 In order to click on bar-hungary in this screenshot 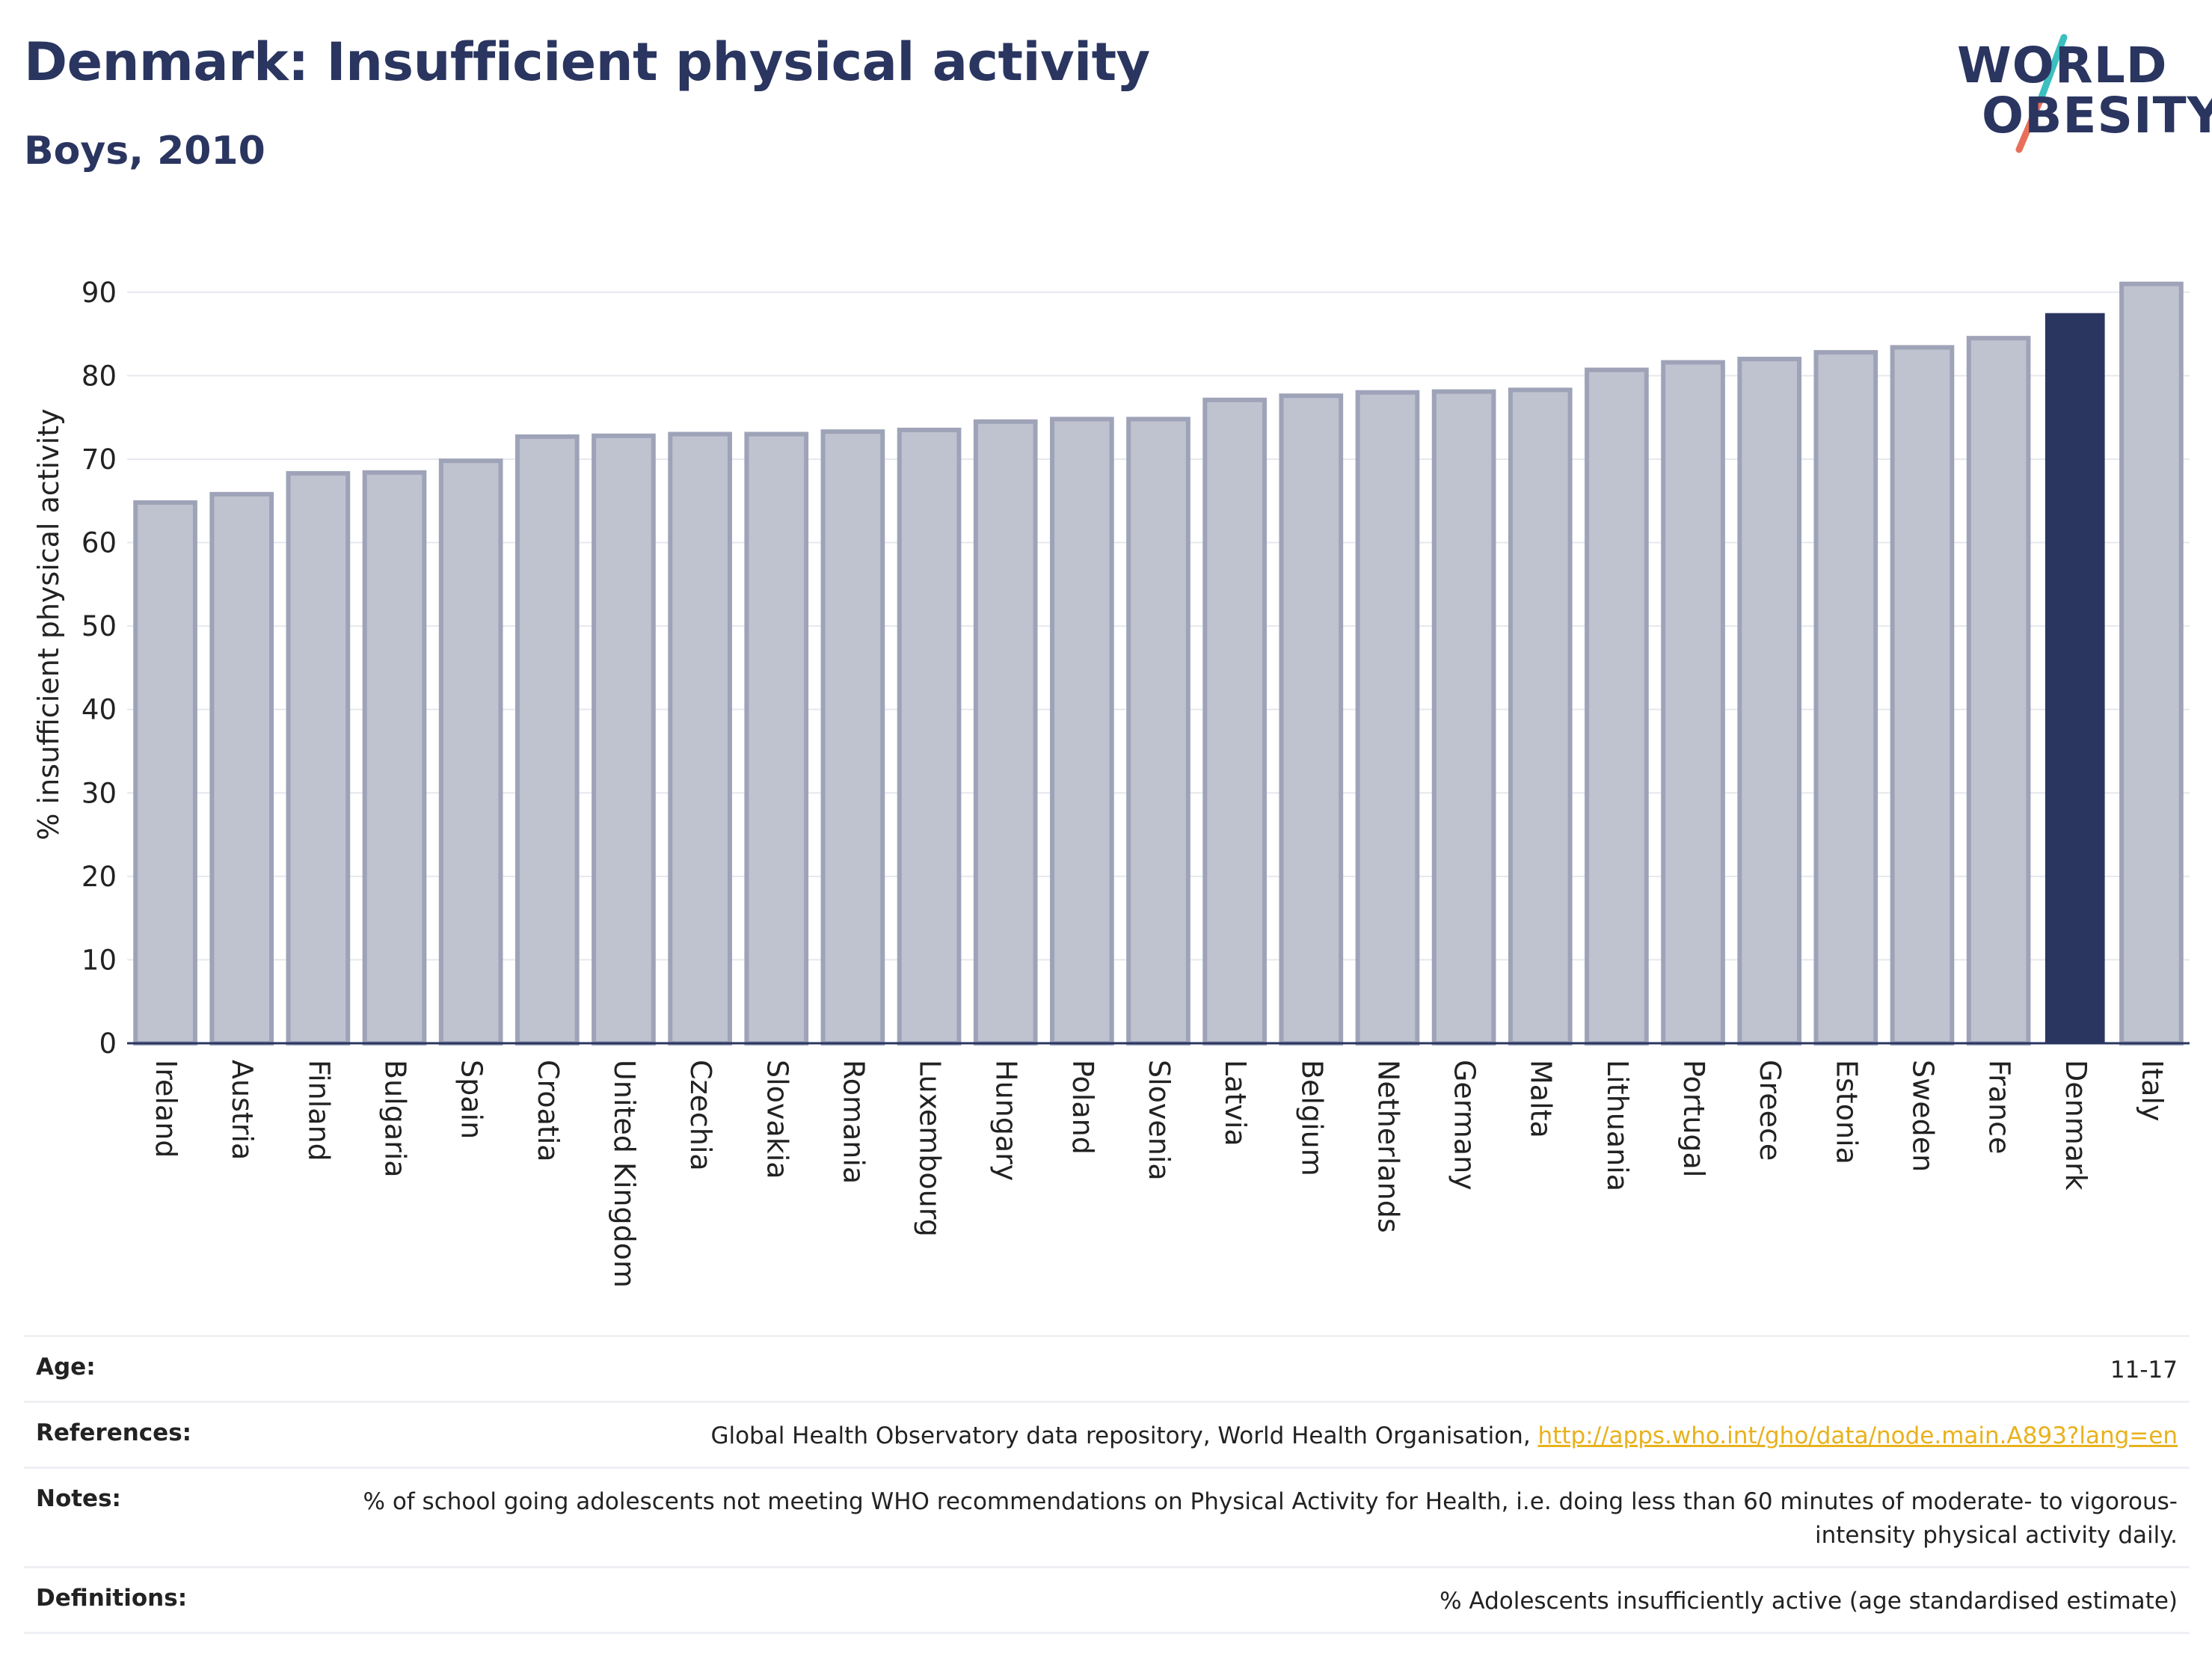, I will do `click(1005, 732)`.